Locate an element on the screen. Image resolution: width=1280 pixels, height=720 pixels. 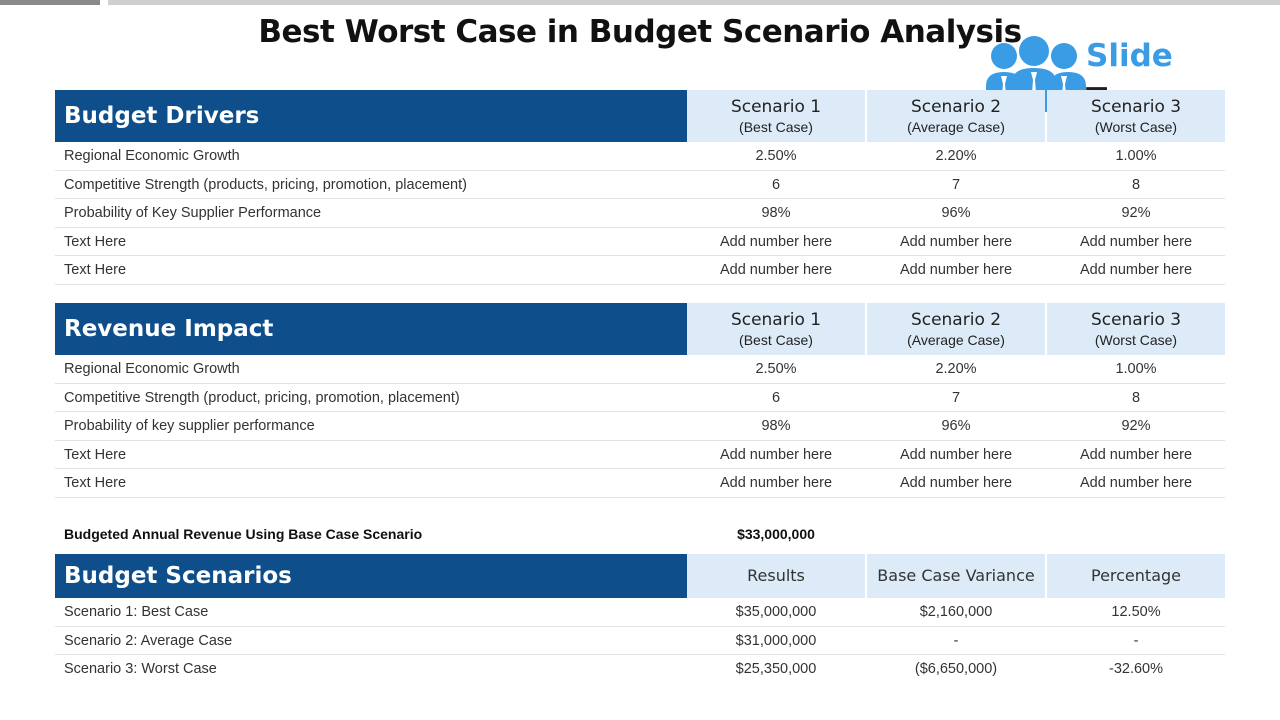
section-title: Budget Drivers is located at coordinates (371, 116).